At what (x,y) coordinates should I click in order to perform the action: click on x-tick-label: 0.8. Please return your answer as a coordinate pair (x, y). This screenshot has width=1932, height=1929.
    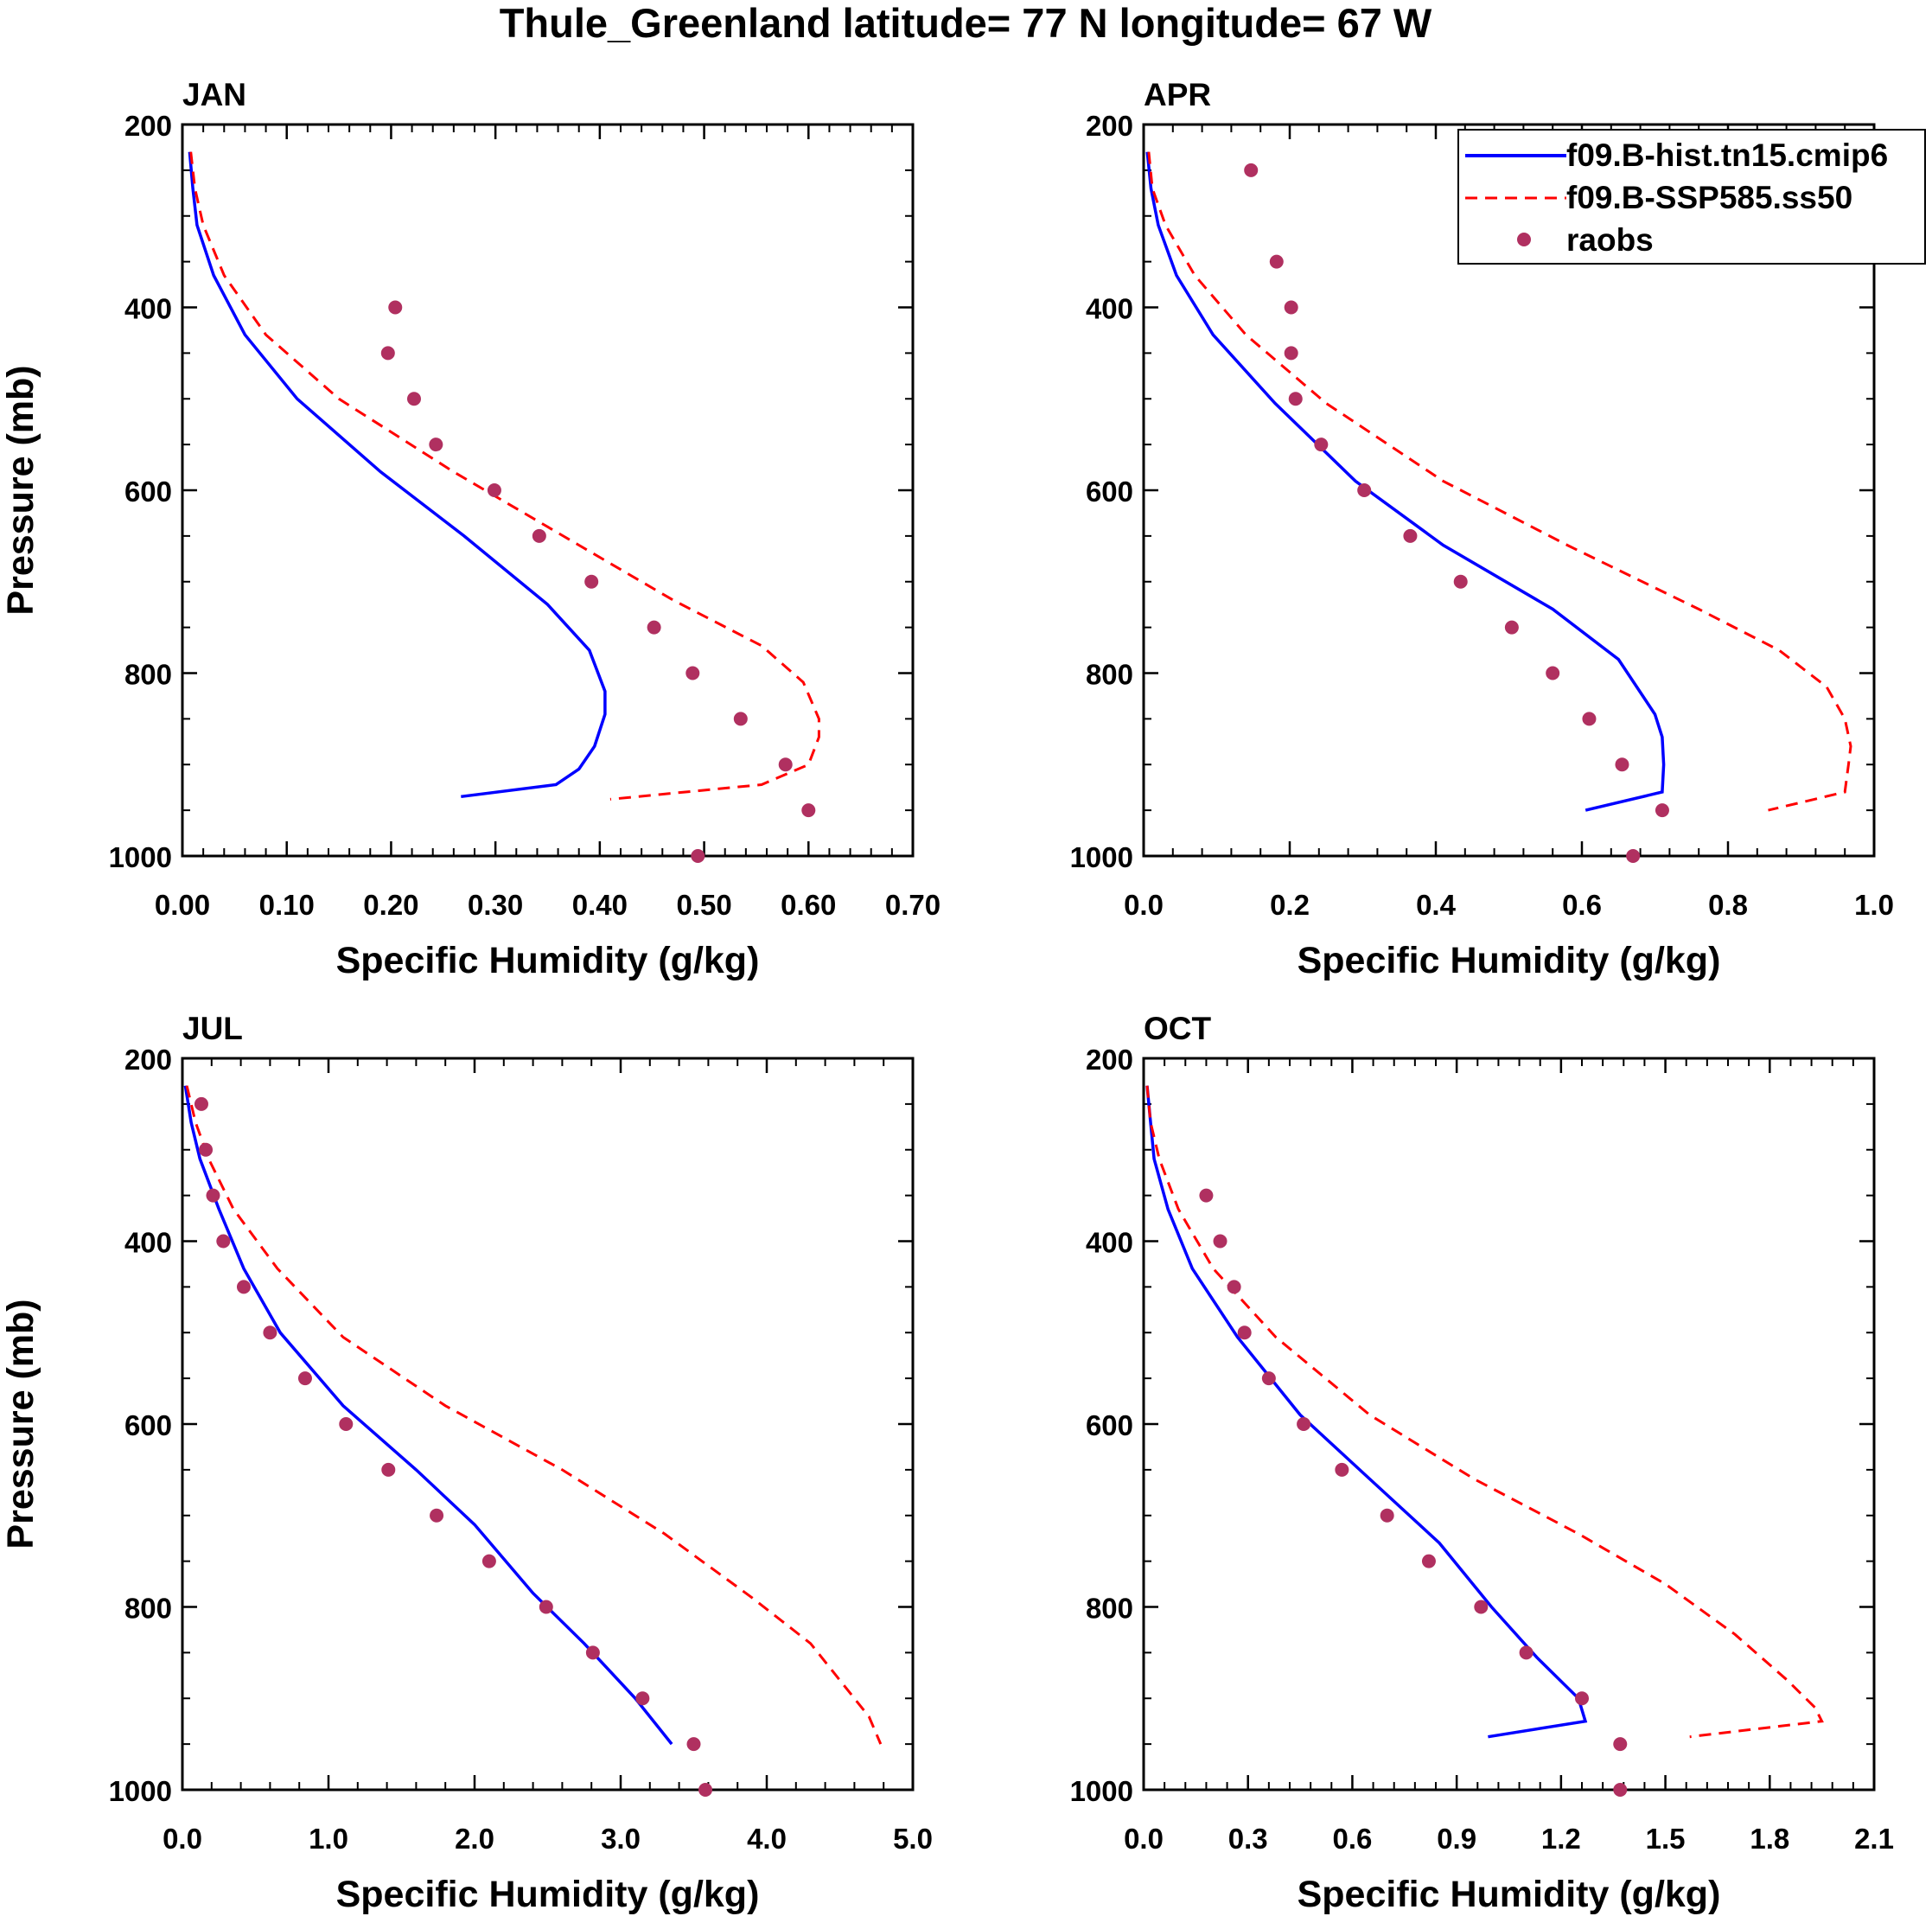
    Looking at the image, I should click on (1728, 905).